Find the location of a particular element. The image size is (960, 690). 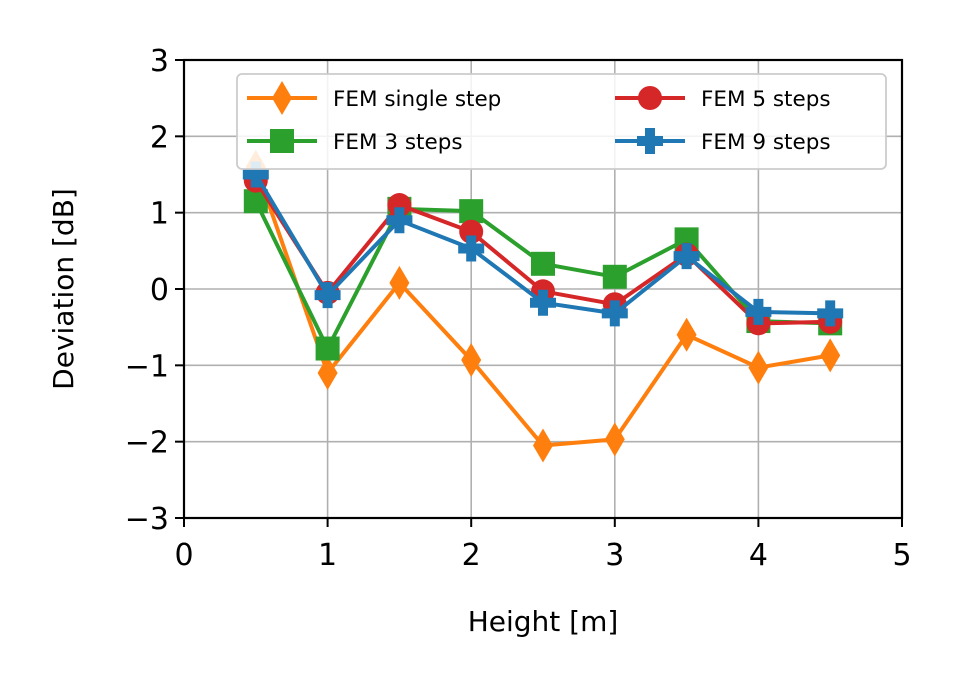

y-tick-label: −1 is located at coordinates (147, 366).